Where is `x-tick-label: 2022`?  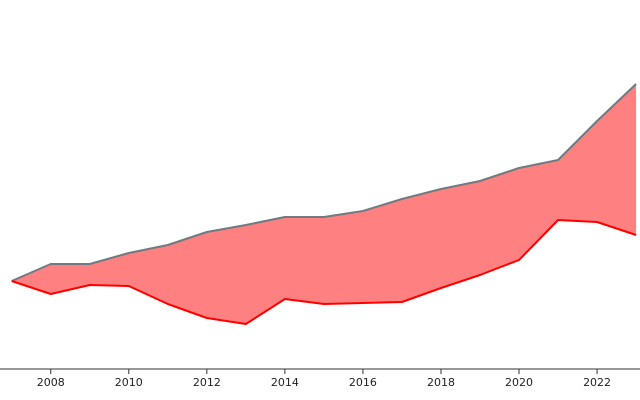 x-tick-label: 2022 is located at coordinates (597, 382).